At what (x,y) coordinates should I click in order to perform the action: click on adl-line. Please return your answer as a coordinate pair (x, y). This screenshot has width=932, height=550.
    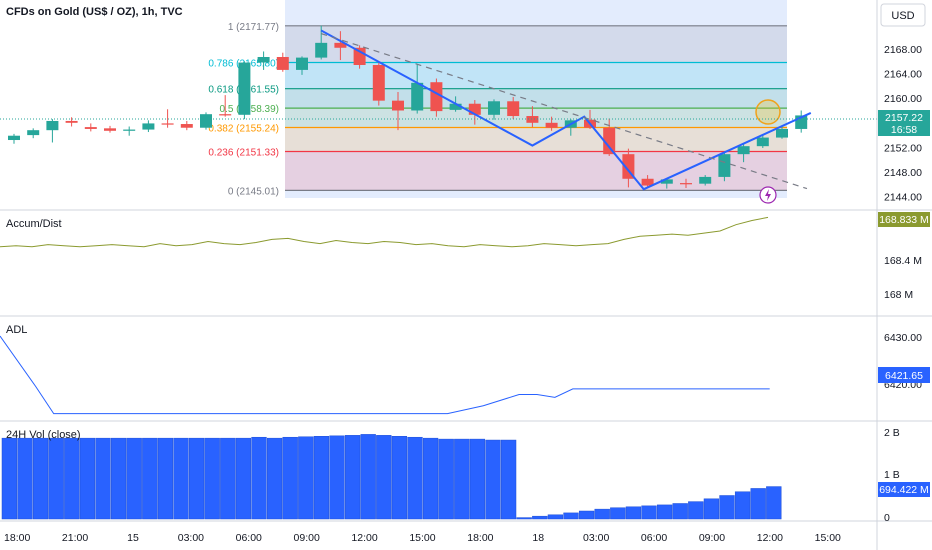
    Looking at the image, I should click on (385, 375).